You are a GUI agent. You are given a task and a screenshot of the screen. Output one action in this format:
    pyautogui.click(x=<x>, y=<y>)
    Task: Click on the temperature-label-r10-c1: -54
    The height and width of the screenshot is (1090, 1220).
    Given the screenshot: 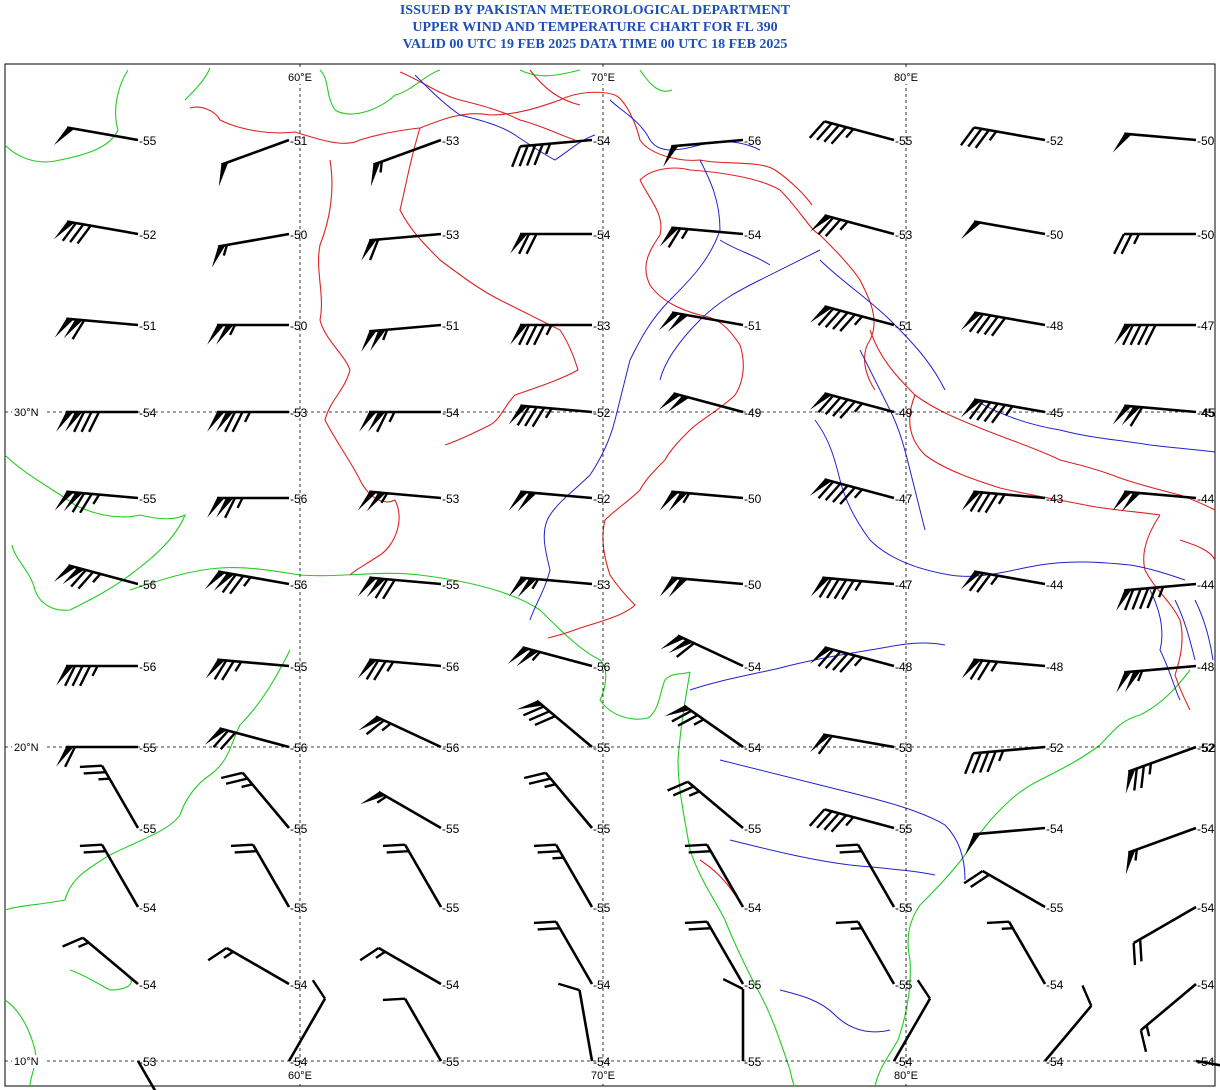 What is the action you would take?
    pyautogui.click(x=299, y=985)
    